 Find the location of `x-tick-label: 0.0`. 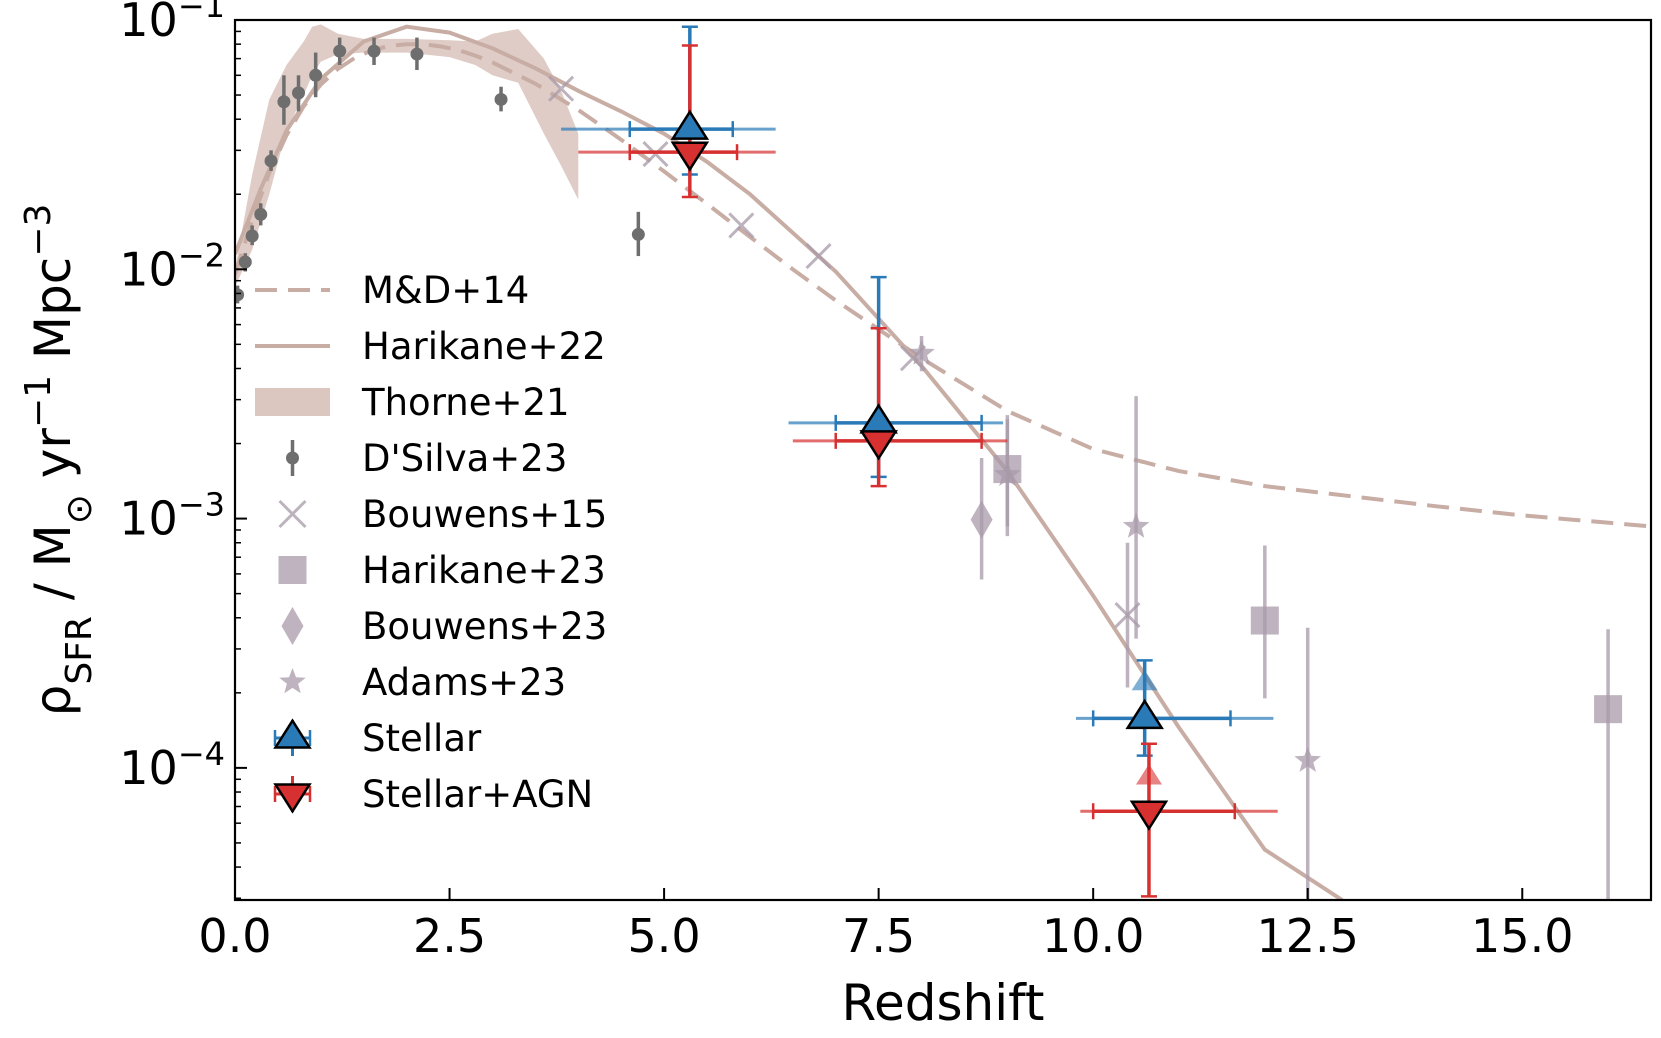

x-tick-label: 0.0 is located at coordinates (234, 936).